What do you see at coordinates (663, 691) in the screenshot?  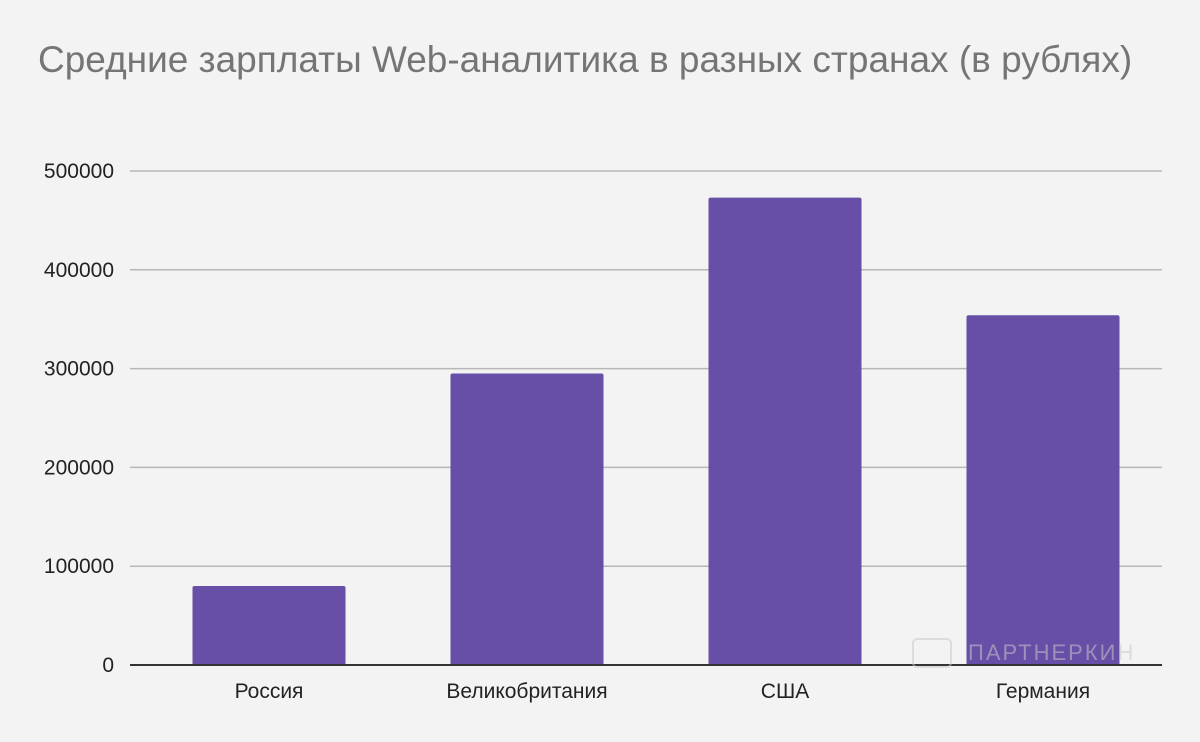 I see `x-axis-labels: Россия Великобритания США Германия` at bounding box center [663, 691].